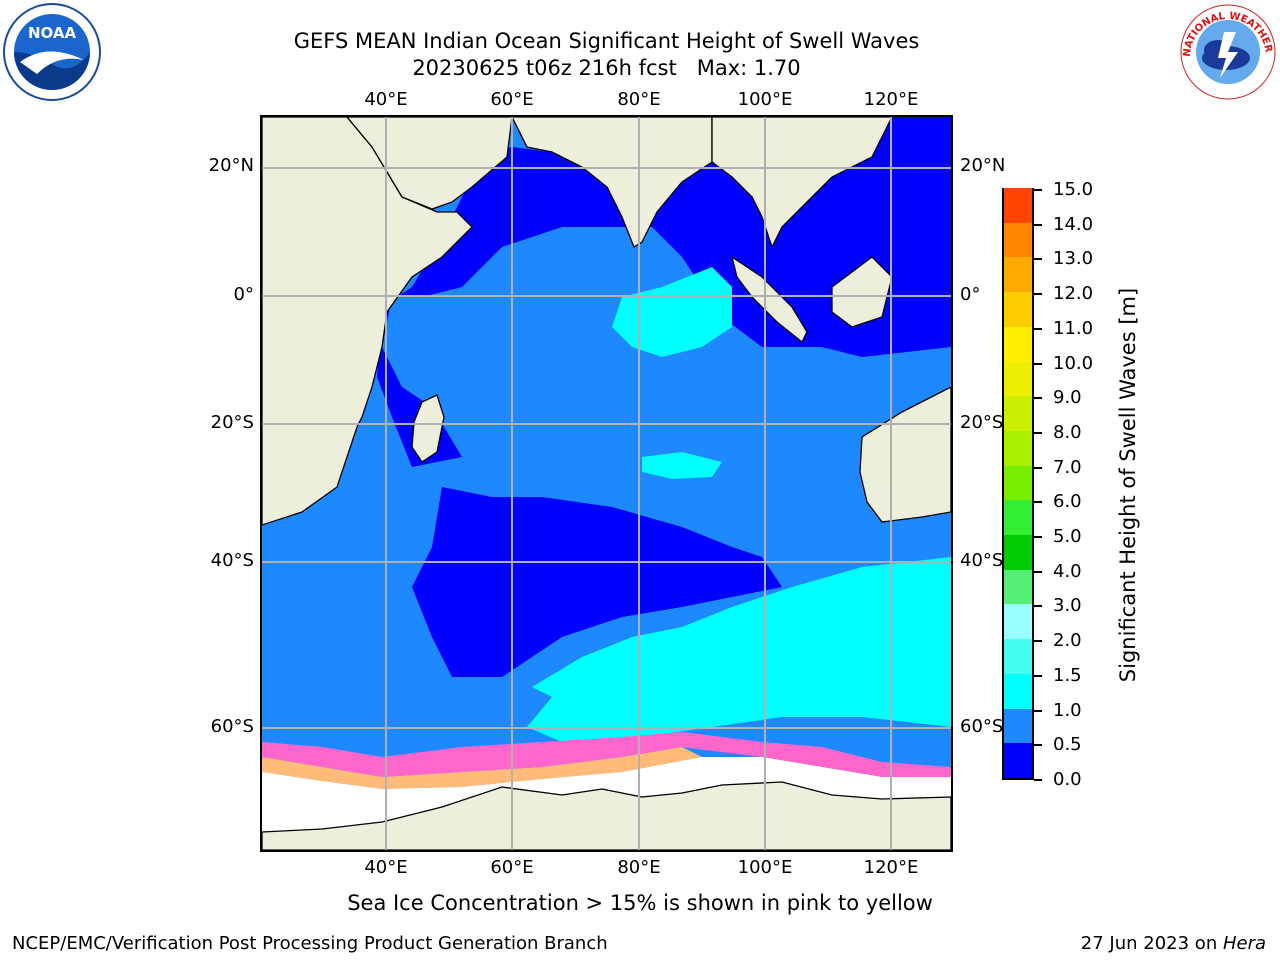 The width and height of the screenshot is (1280, 960). I want to click on lon-tick-top: 80°E, so click(639, 99).